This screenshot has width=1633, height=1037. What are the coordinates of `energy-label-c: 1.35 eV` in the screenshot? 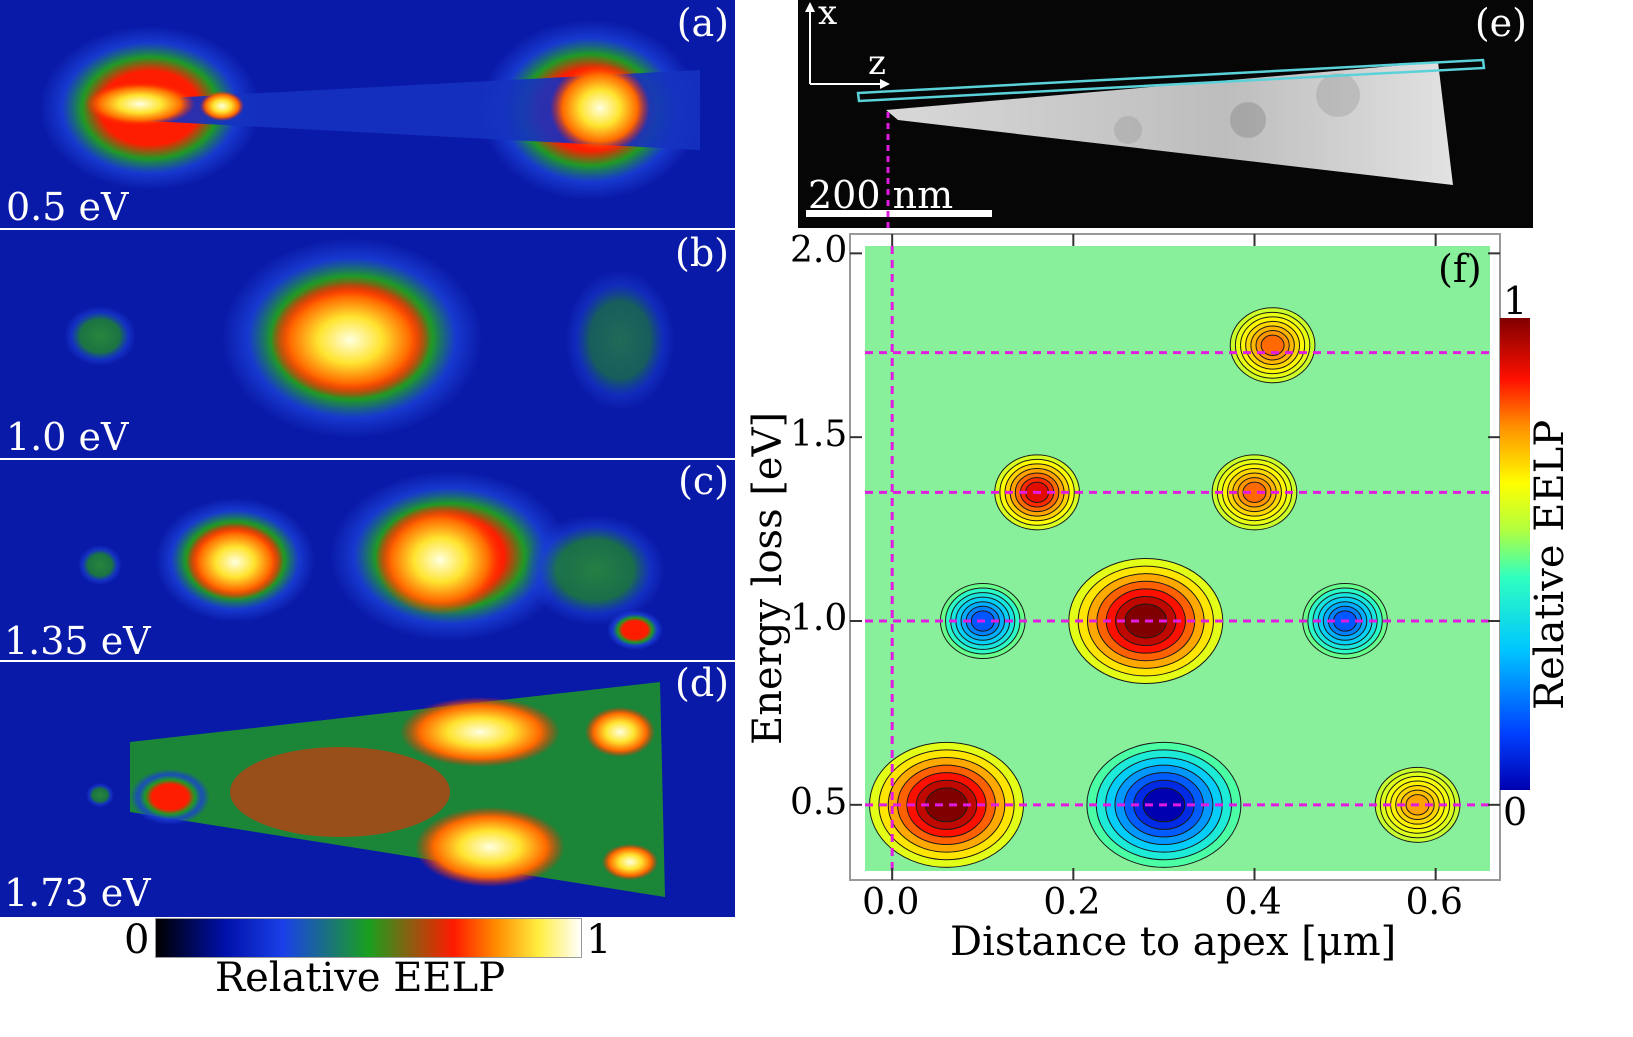 It's located at (77, 639).